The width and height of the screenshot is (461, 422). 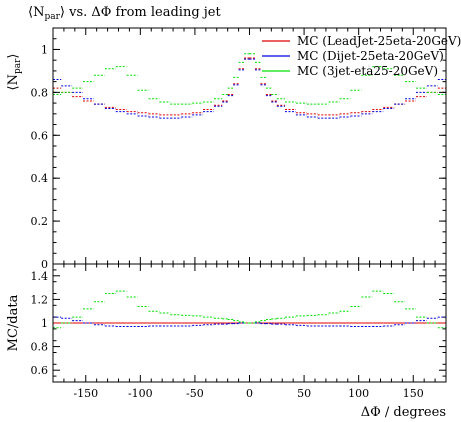 I want to click on x-tick-label: -150, so click(x=85, y=393).